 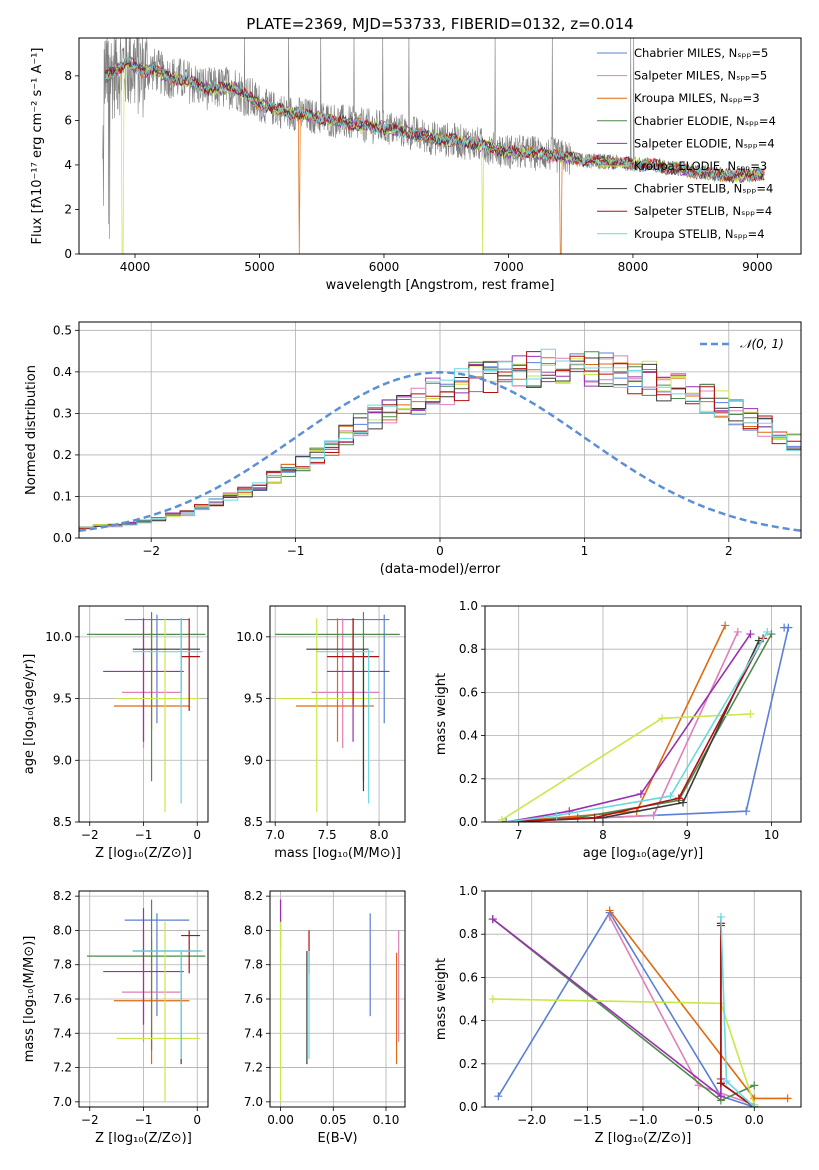 What do you see at coordinates (498, 1096) in the screenshot?
I see `weight-marker-chabrier-miles` at bounding box center [498, 1096].